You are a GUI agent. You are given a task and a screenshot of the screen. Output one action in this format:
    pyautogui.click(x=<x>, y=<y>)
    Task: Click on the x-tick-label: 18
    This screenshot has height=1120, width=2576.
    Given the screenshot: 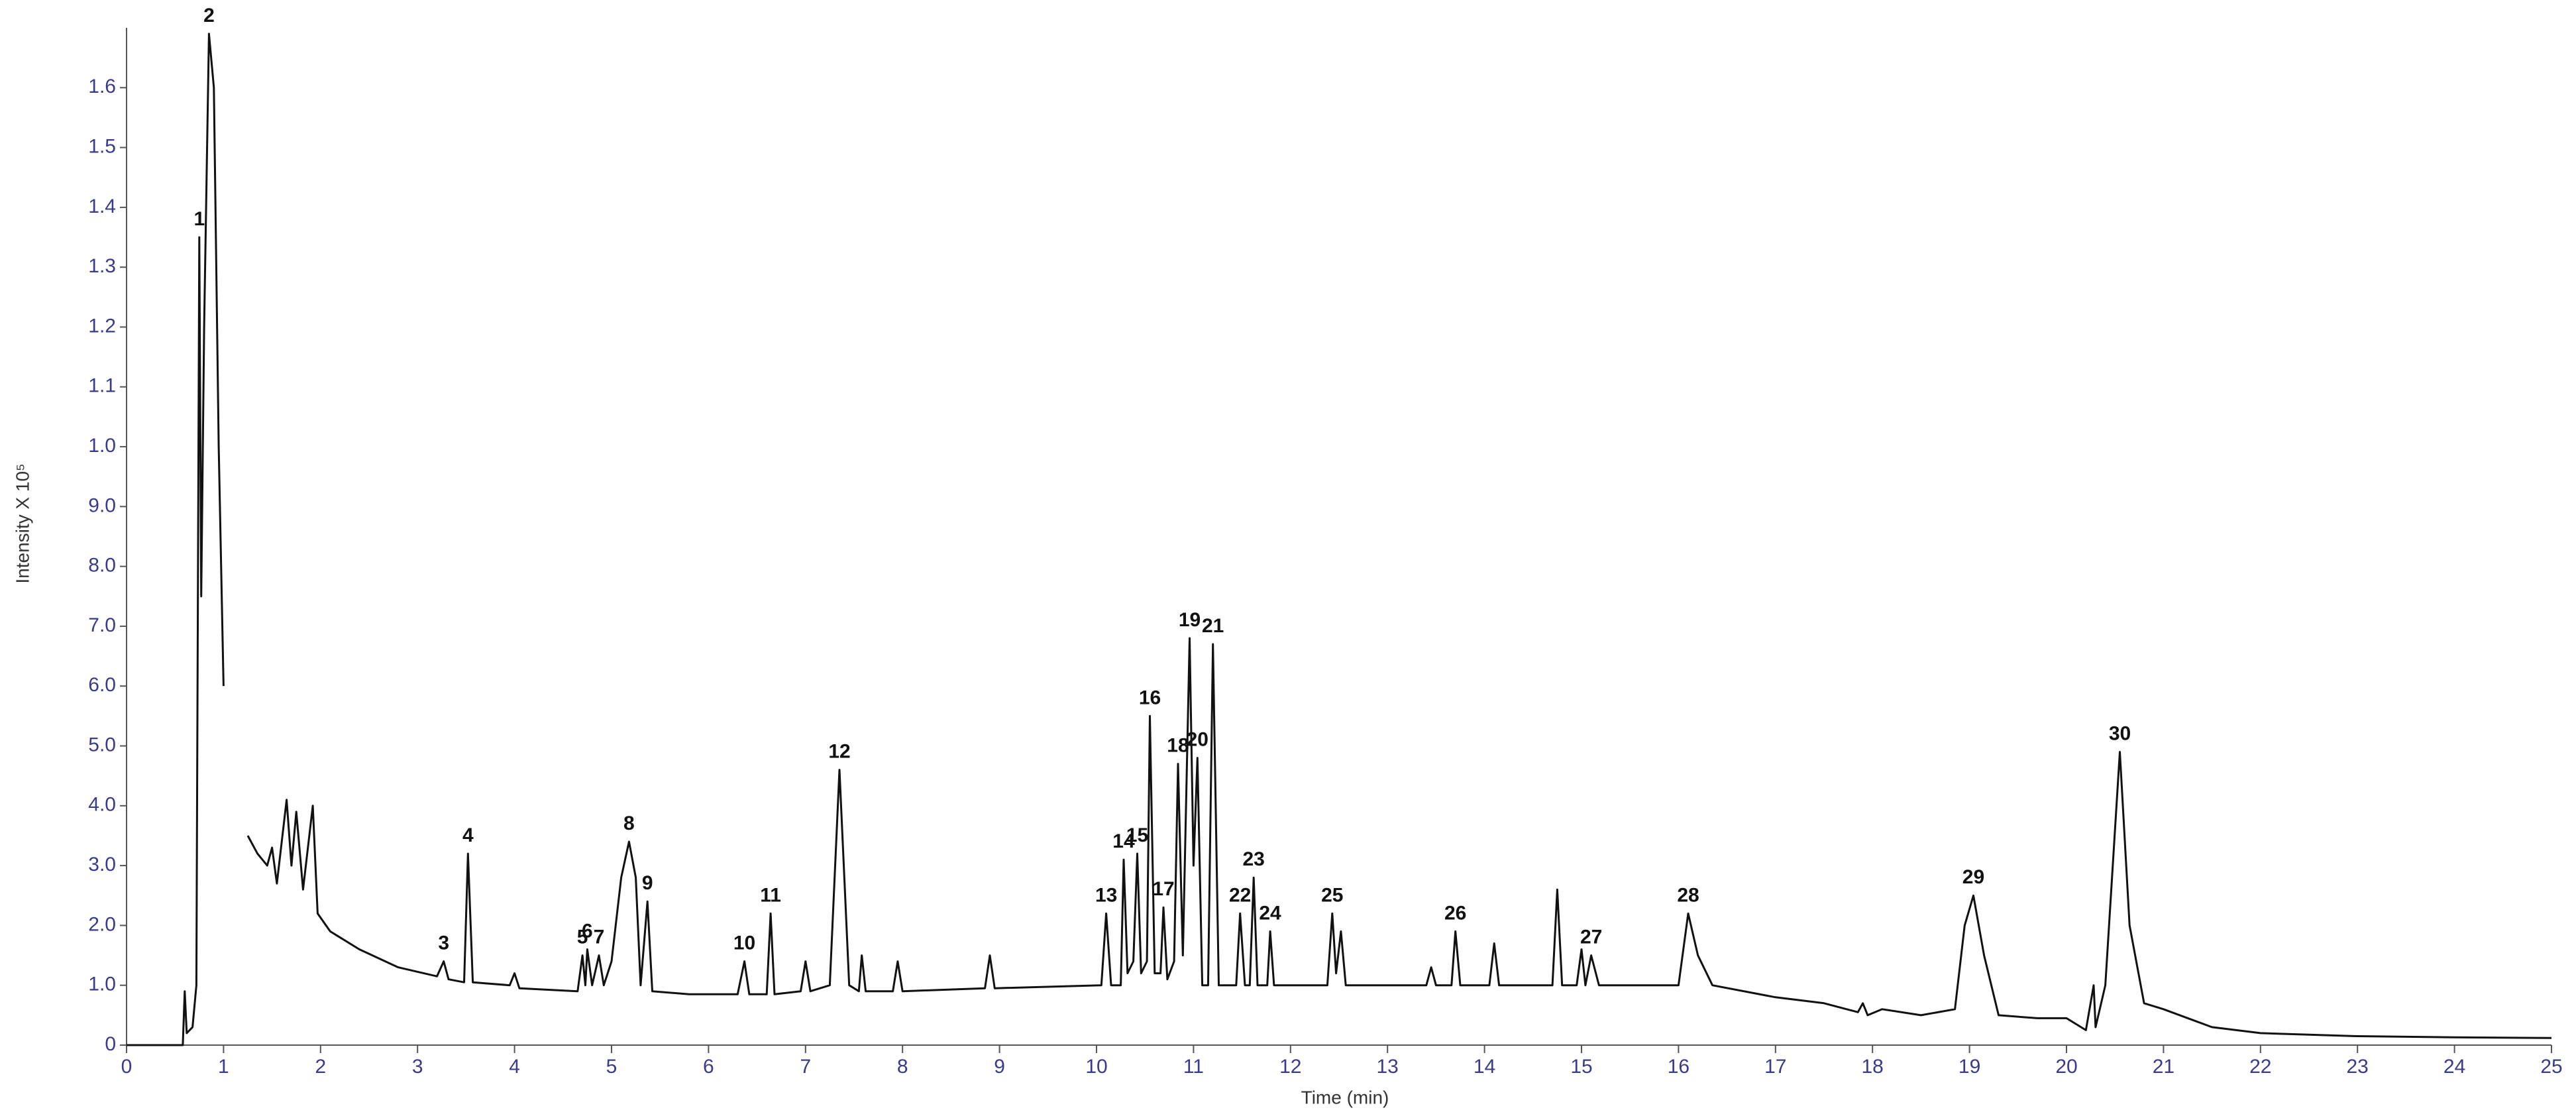 What is the action you would take?
    pyautogui.click(x=1873, y=1067)
    